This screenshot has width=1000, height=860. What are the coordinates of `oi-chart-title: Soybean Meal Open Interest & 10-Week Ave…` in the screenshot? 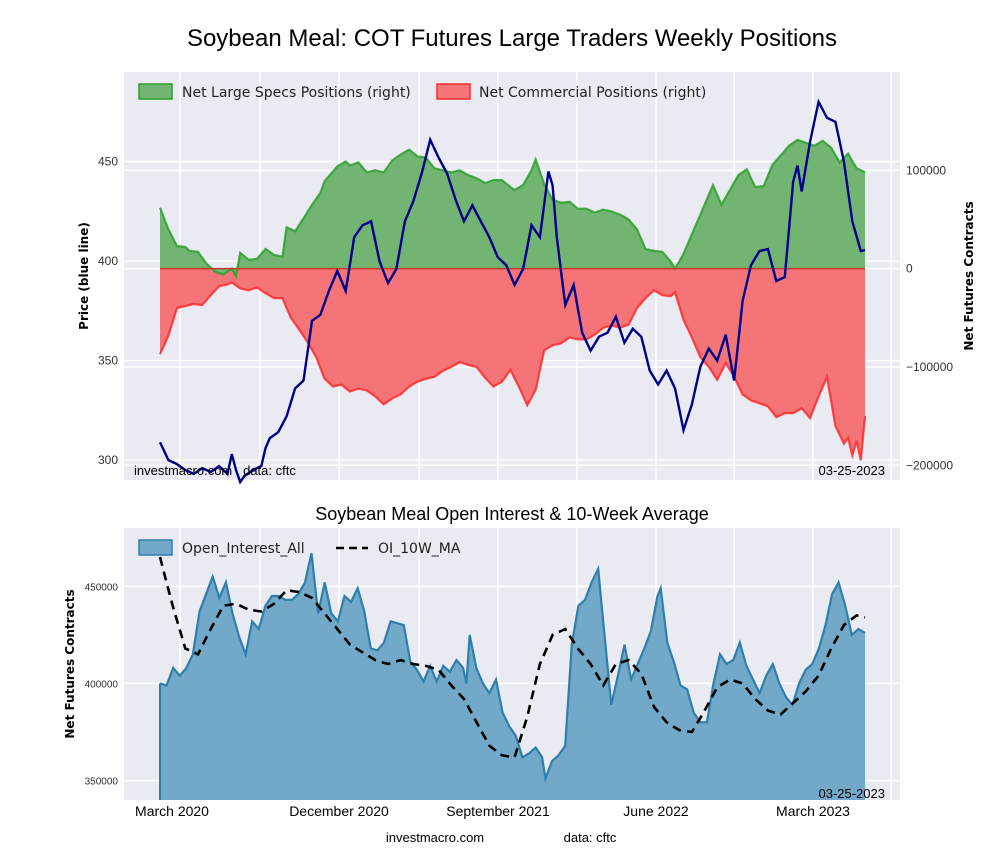 It's located at (512, 514).